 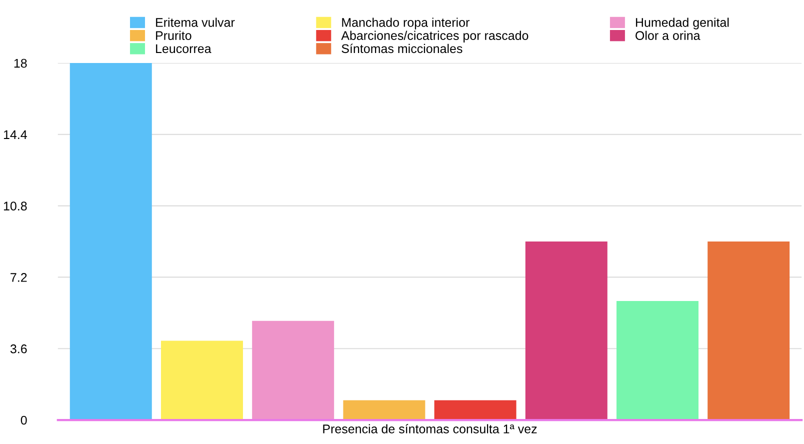 I want to click on legend-label: Eritema vulvar, so click(x=195, y=22).